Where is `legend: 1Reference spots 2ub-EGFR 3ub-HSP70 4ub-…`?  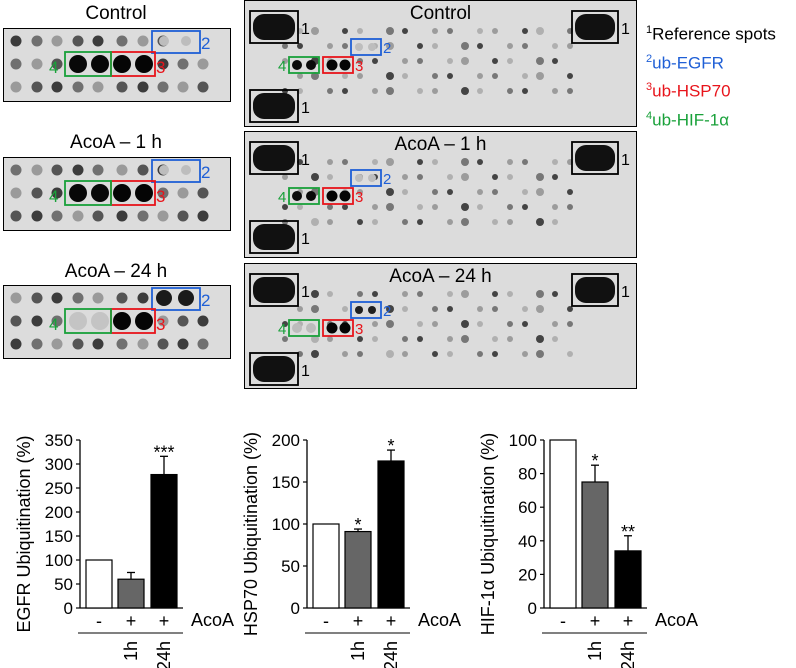 legend: 1Reference spots 2ub-EGFR 3ub-HSP70 4ub-… is located at coordinates (711, 75).